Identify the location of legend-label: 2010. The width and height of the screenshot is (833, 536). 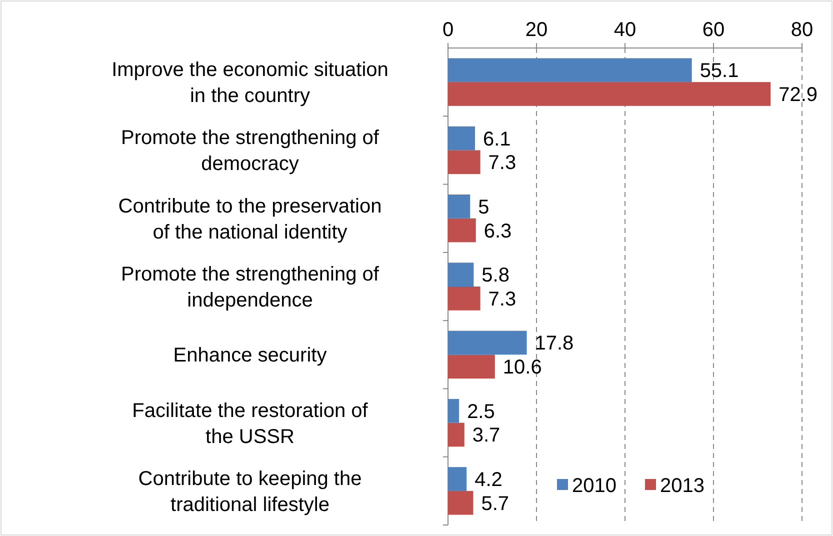
(594, 486).